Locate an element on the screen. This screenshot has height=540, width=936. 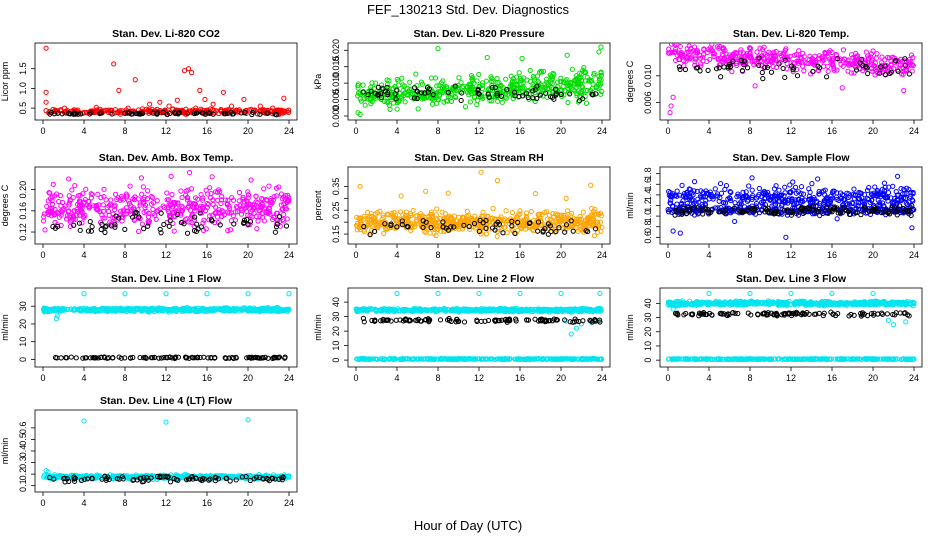
y-tick-label: 0.15 is located at coordinates (336, 234).